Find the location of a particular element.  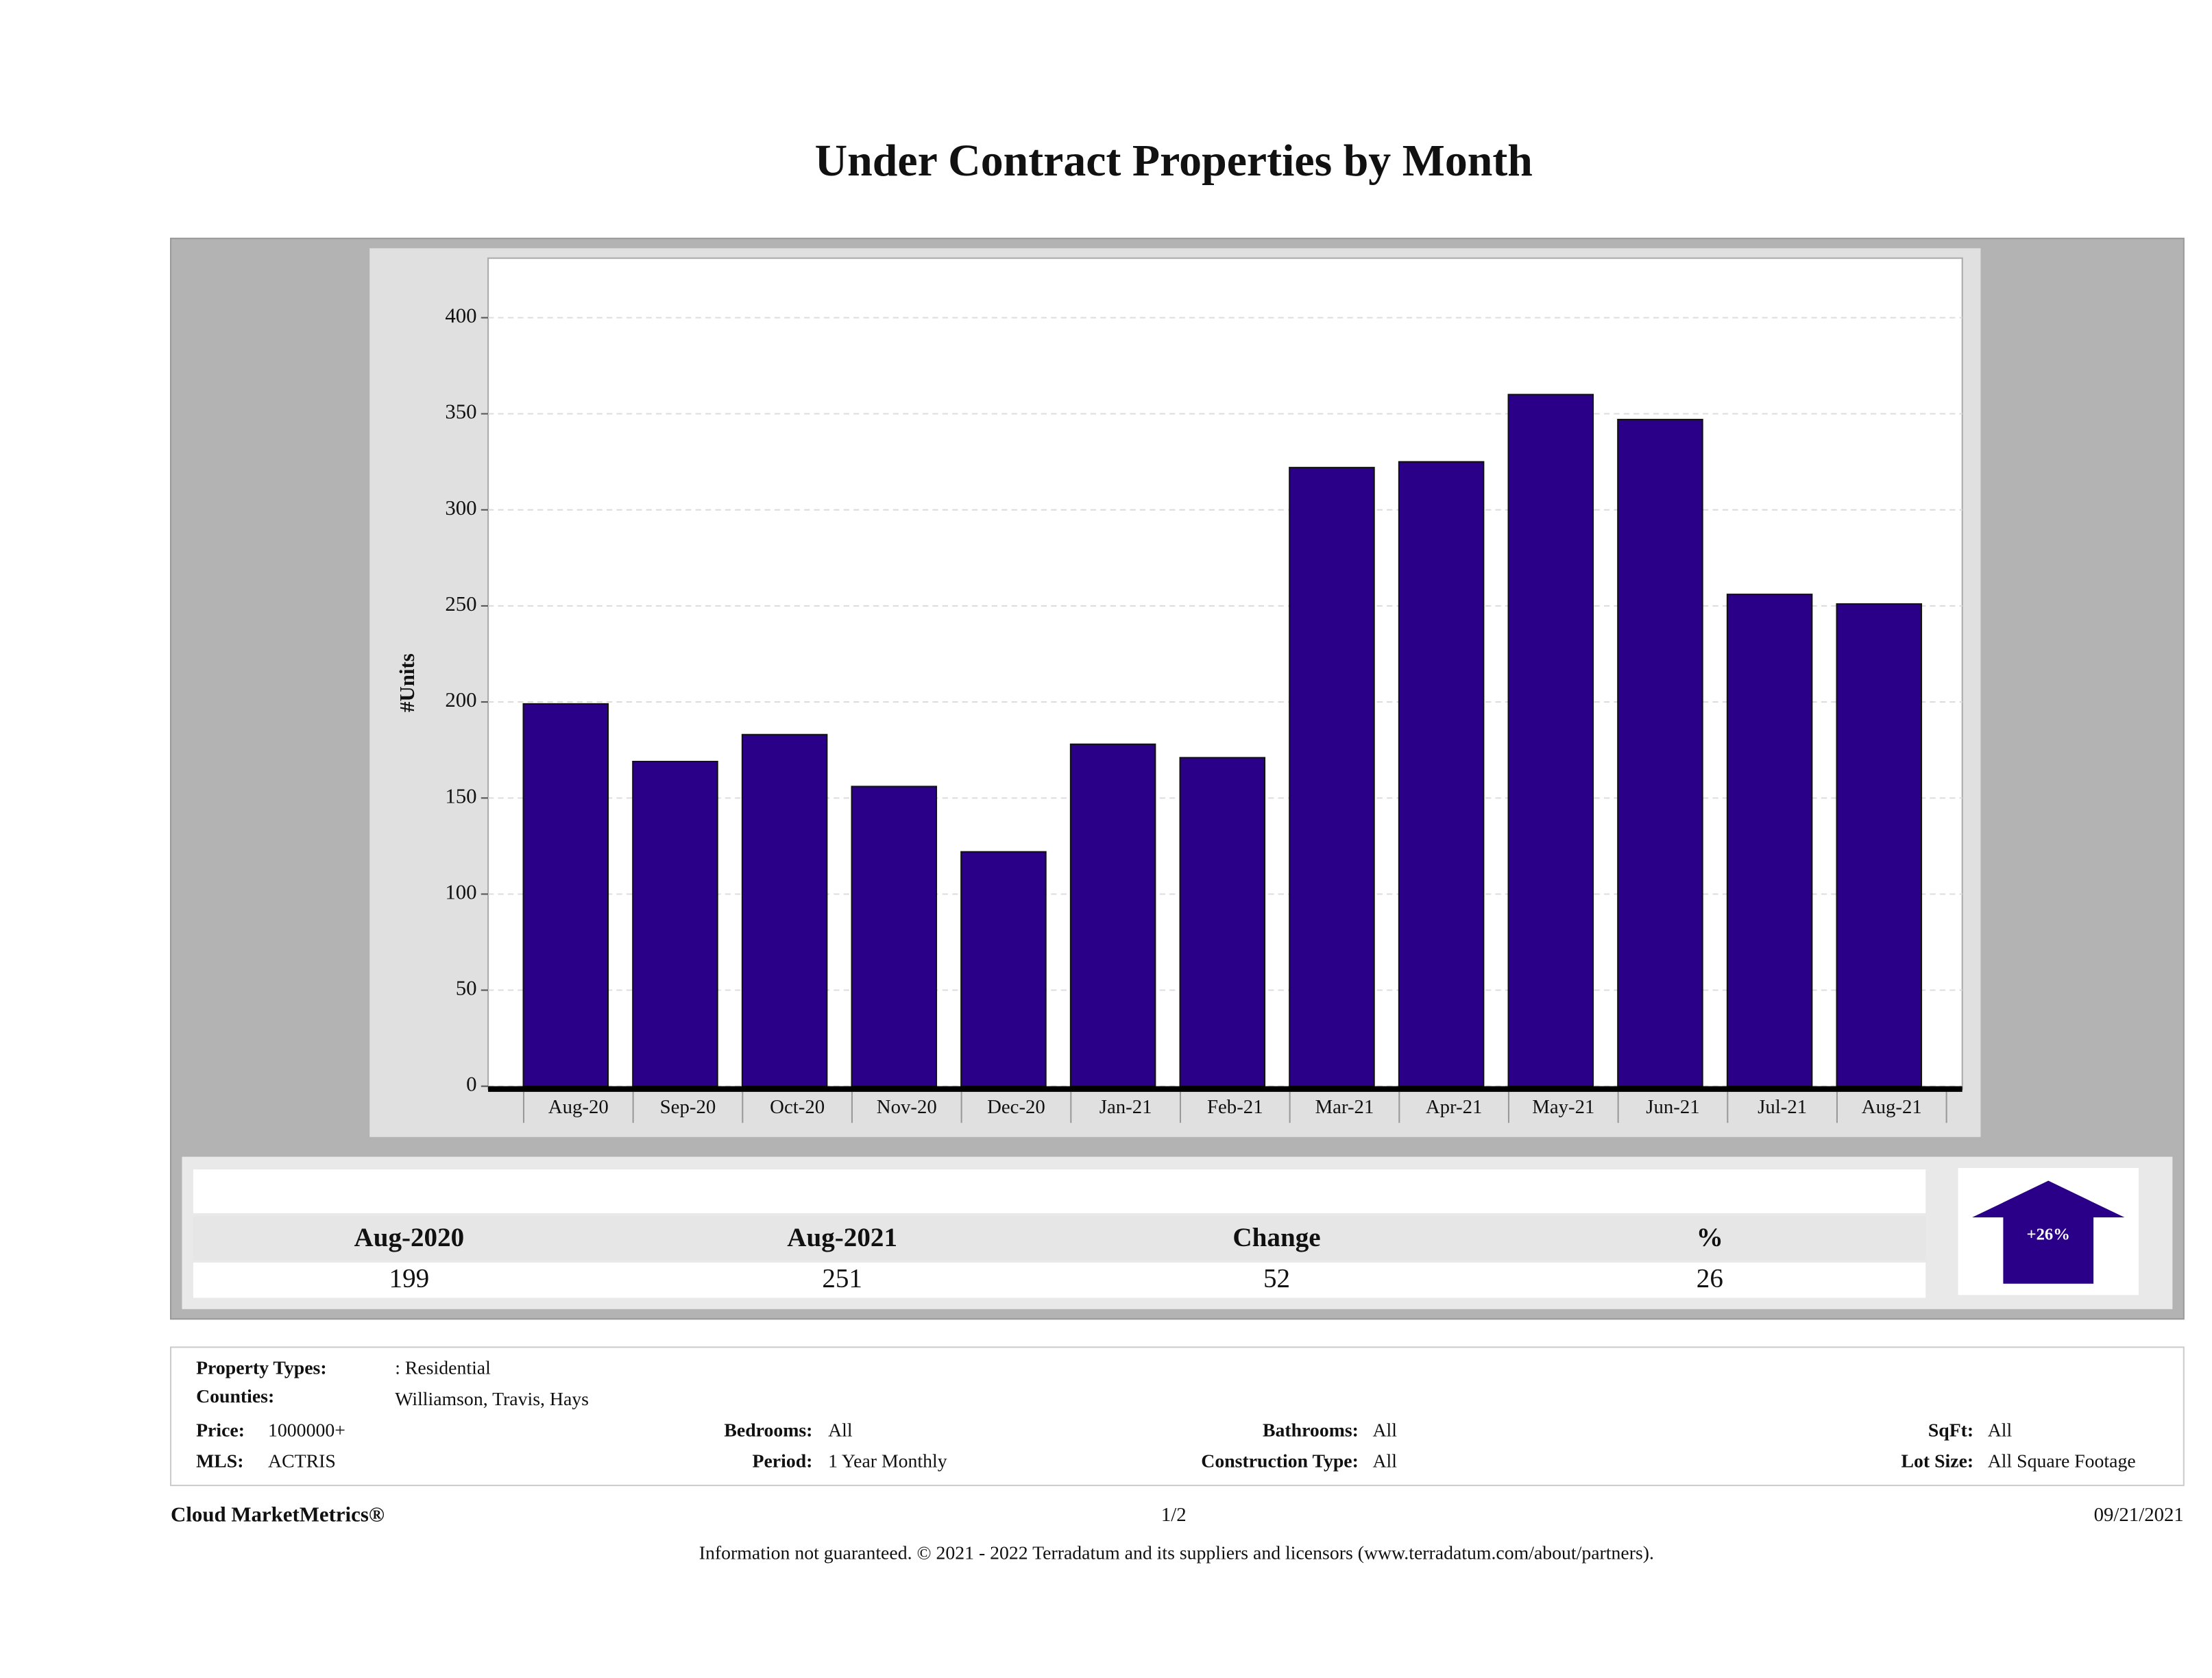

filter-value: ACTRIS is located at coordinates (302, 1461).